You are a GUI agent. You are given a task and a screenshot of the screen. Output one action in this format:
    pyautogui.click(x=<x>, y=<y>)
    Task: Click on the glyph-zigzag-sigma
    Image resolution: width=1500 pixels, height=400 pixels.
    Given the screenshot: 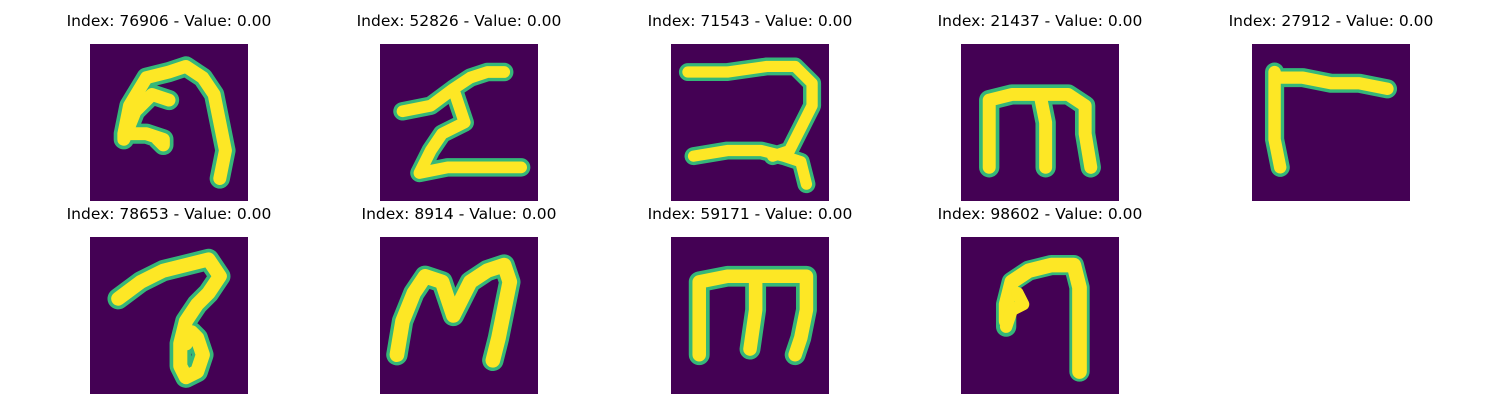 What is the action you would take?
    pyautogui.click(x=459, y=122)
    